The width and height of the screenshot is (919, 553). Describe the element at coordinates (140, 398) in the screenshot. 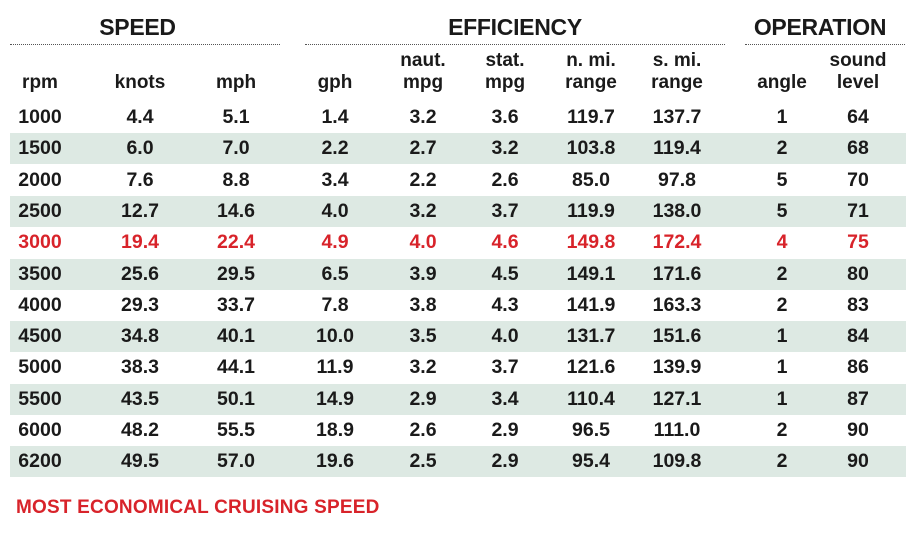

I see `cell-knots: 43.5` at that location.